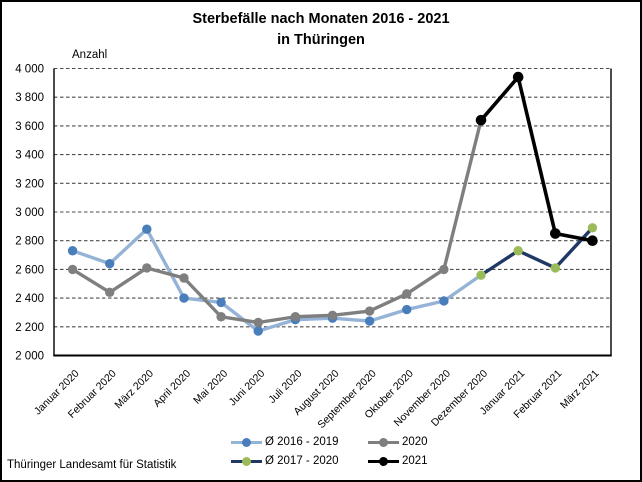 The width and height of the screenshot is (642, 482). What do you see at coordinates (383, 442) in the screenshot?
I see `legend-swatch-2020` at bounding box center [383, 442].